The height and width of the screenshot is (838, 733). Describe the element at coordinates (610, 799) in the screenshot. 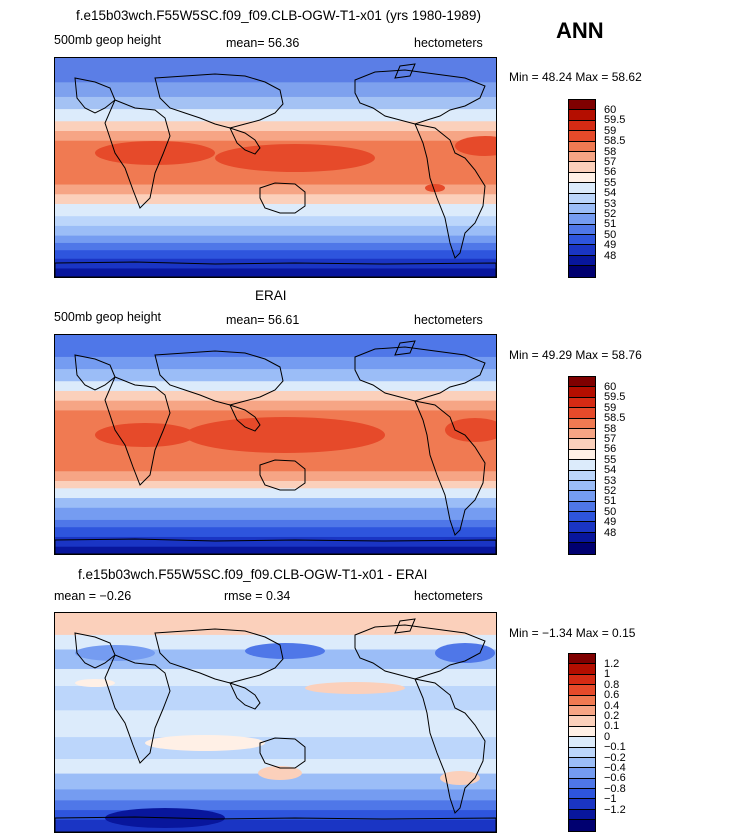

I see `colorbar-tick-label: −1` at that location.